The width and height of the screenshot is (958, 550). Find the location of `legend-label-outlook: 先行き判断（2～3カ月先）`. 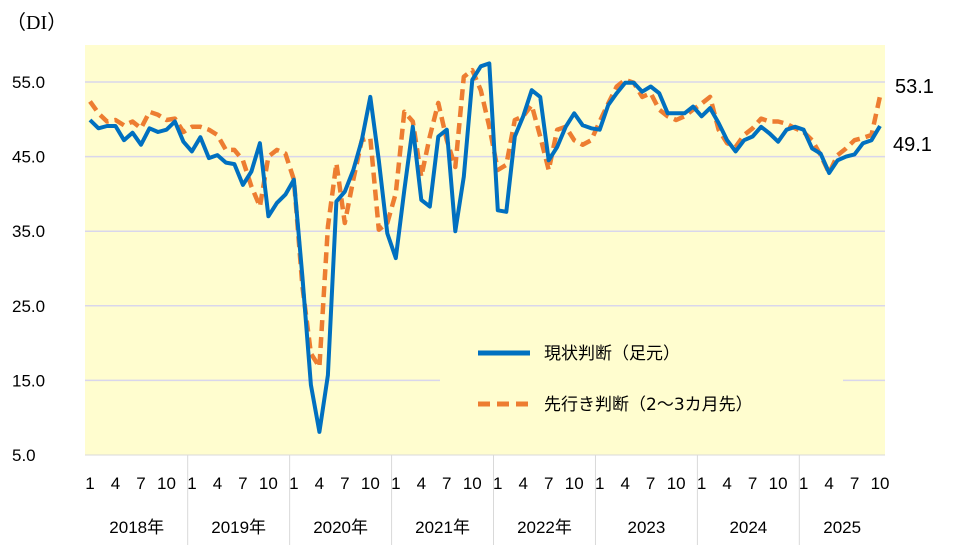

legend-label-outlook: 先行き判断（2～3カ月先） is located at coordinates (648, 405).